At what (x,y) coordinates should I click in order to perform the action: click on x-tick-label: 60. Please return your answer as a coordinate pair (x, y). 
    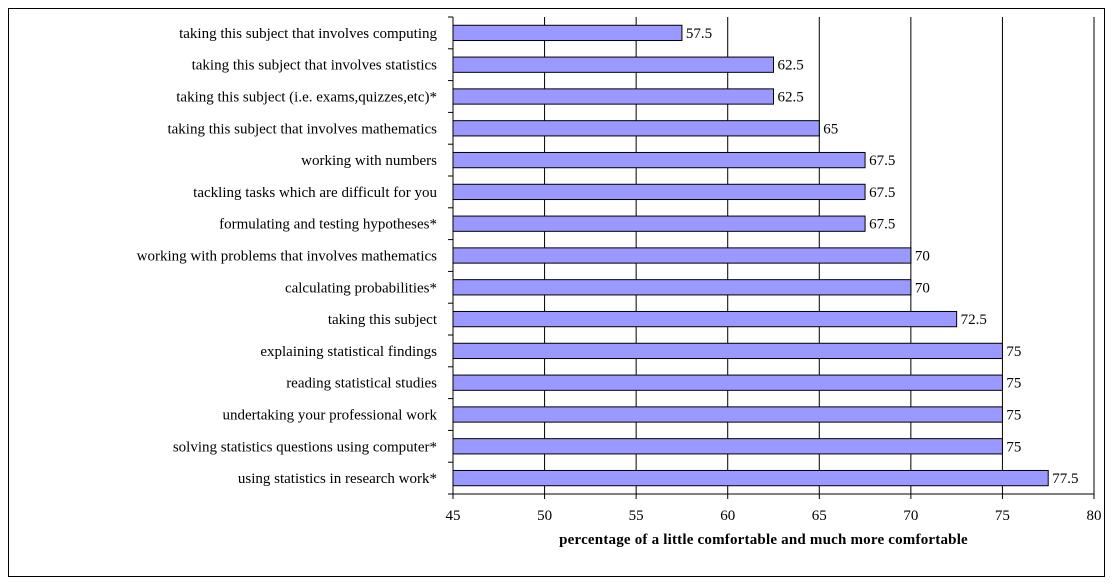
    Looking at the image, I should click on (727, 516).